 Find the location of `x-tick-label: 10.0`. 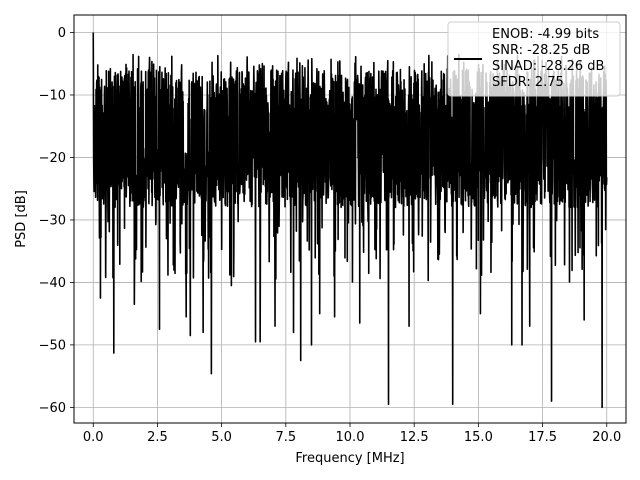

x-tick-label: 10.0 is located at coordinates (350, 437).